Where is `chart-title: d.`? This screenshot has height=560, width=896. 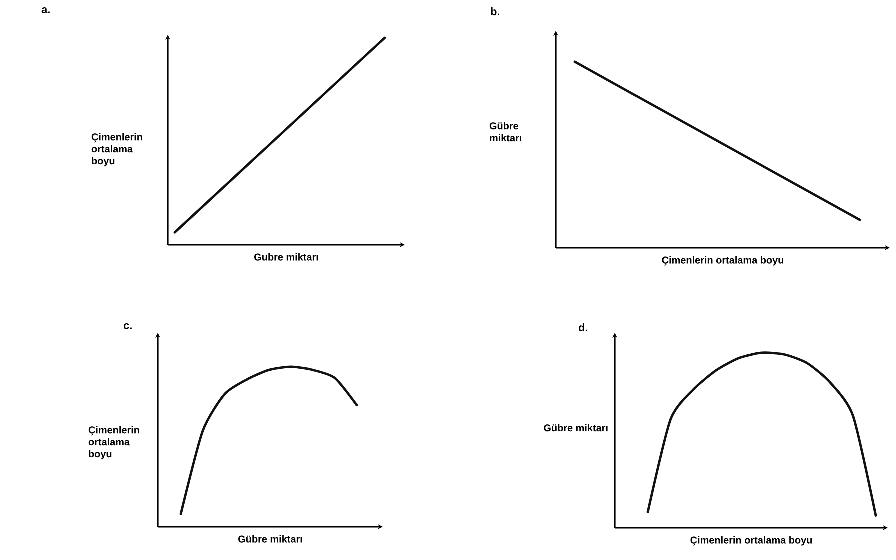
chart-title: d. is located at coordinates (583, 328).